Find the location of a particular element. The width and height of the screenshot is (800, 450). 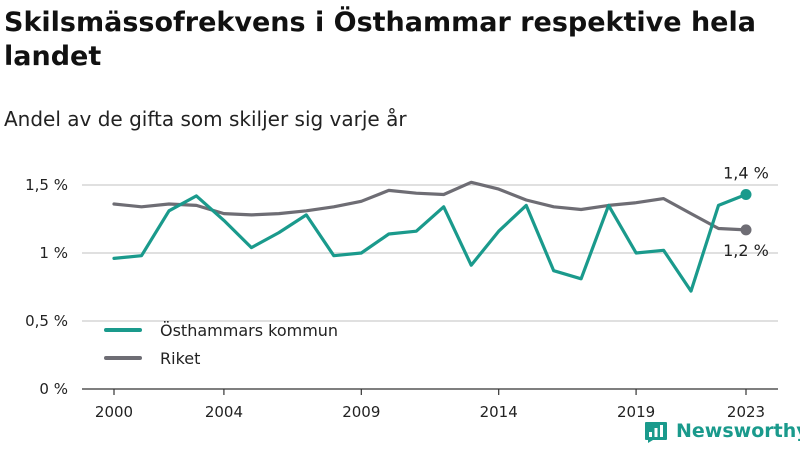

bar-chart-logo-icon is located at coordinates (656, 432).